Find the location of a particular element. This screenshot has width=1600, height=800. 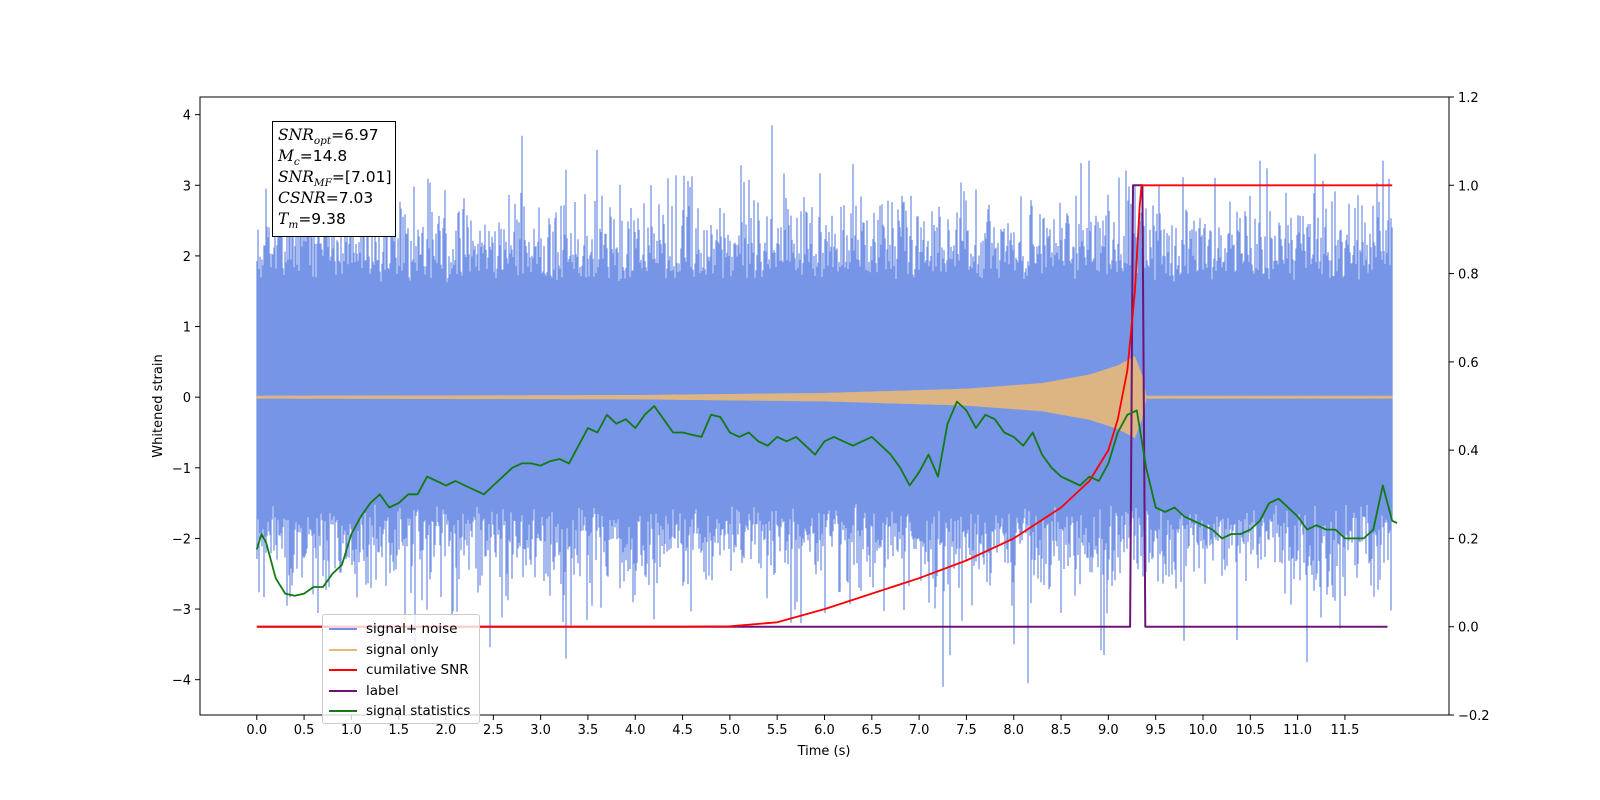

x-tick-label: 5.0 is located at coordinates (730, 730).